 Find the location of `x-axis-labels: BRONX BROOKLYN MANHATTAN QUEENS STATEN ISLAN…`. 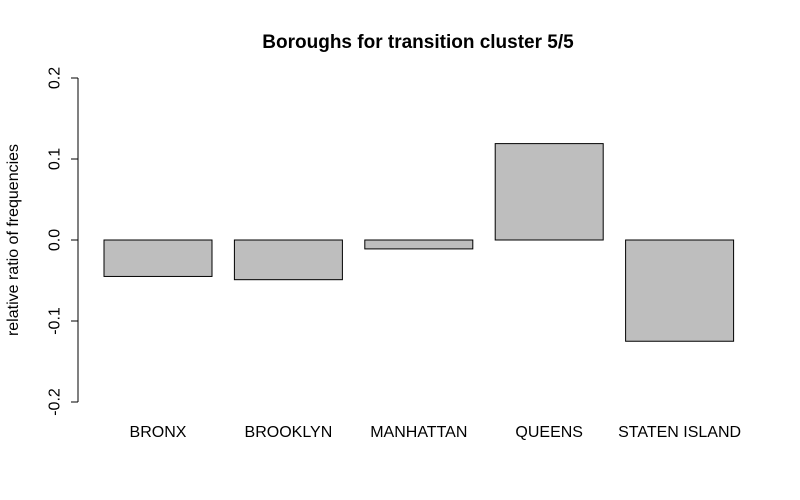

x-axis-labels: BRONX BROOKLYN MANHATTAN QUEENS STATEN ISLAN… is located at coordinates (436, 432).